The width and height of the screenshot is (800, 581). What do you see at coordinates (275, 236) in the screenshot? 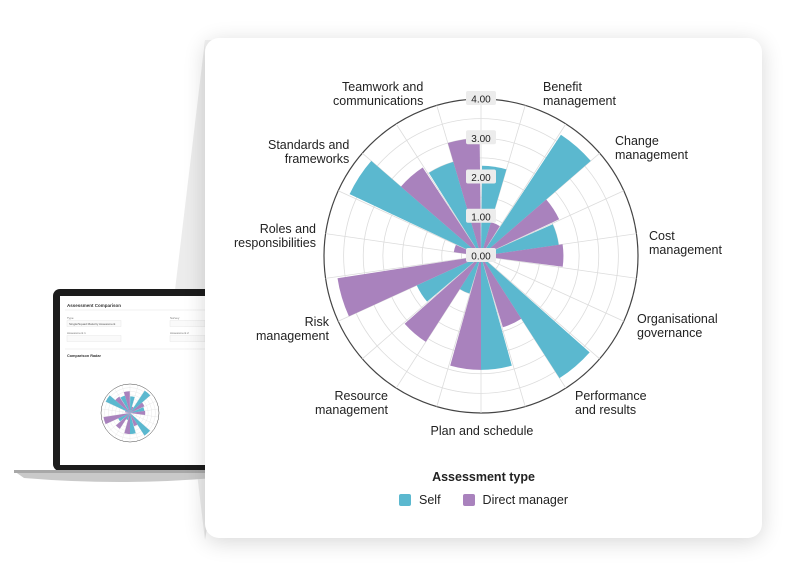
I see `category-label-roles-and-responsibilities: Roles and responsibilities` at bounding box center [275, 236].